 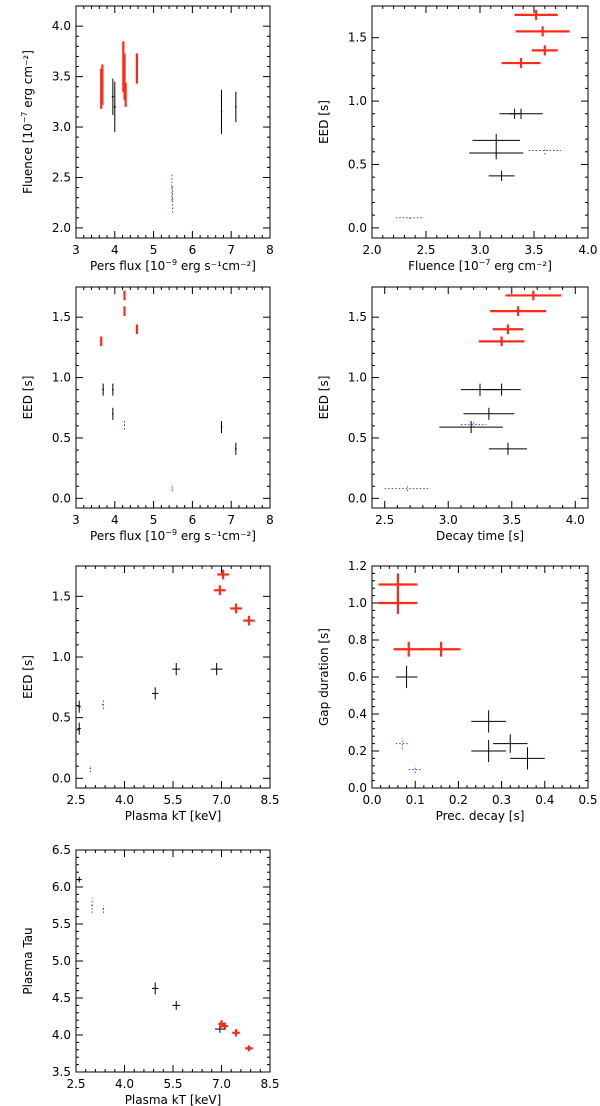 What do you see at coordinates (27, 122) in the screenshot?
I see `y-axis-label: Fluence [10−7 erg cm⁻²]` at bounding box center [27, 122].